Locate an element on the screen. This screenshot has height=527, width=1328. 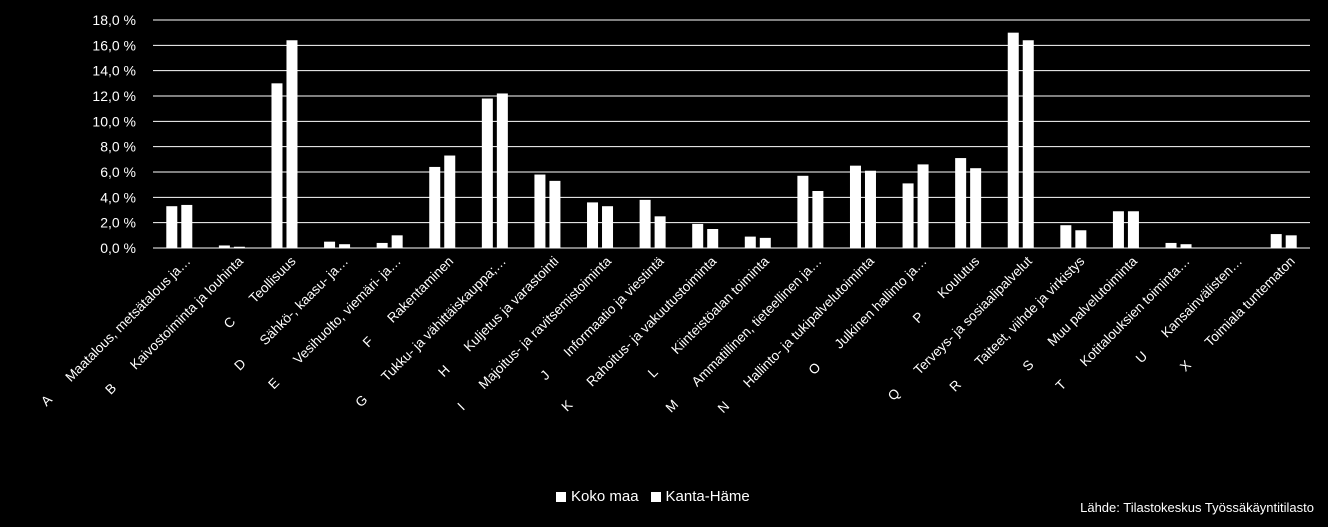
legend-item-koko-maa: Koko maa is located at coordinates (597, 496).